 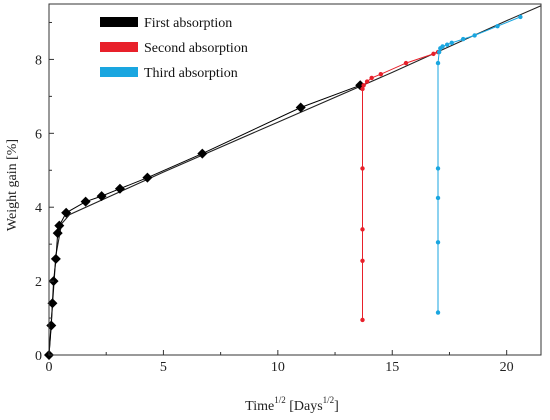 What do you see at coordinates (191, 73) in the screenshot?
I see `legend-label-third: Third absorption` at bounding box center [191, 73].